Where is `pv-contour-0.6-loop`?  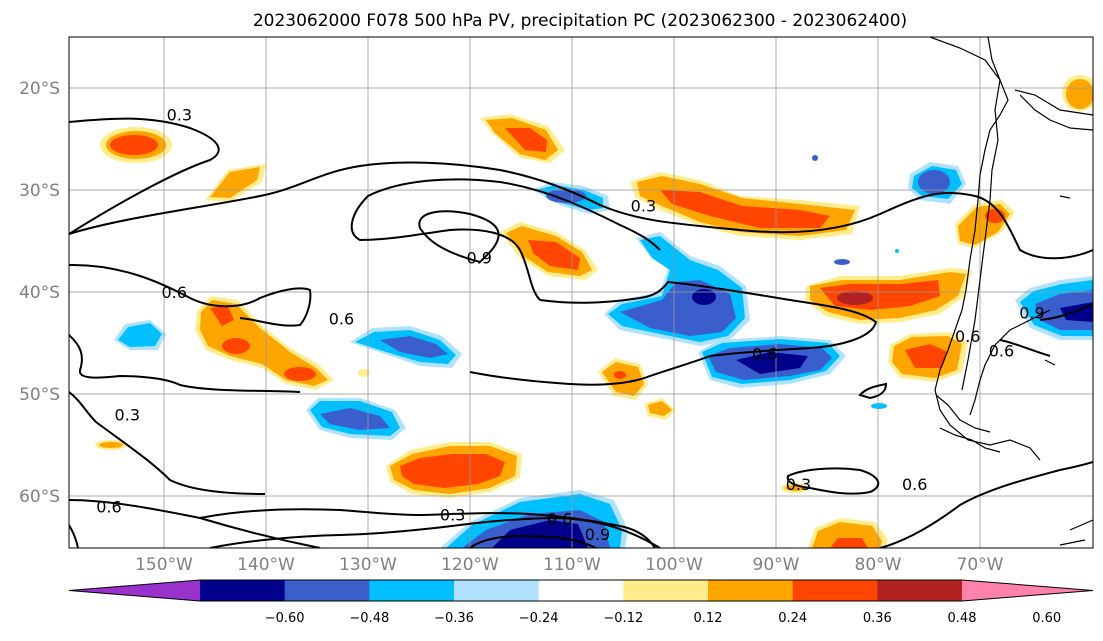
pv-contour-0.6-loop is located at coordinates (505, 239).